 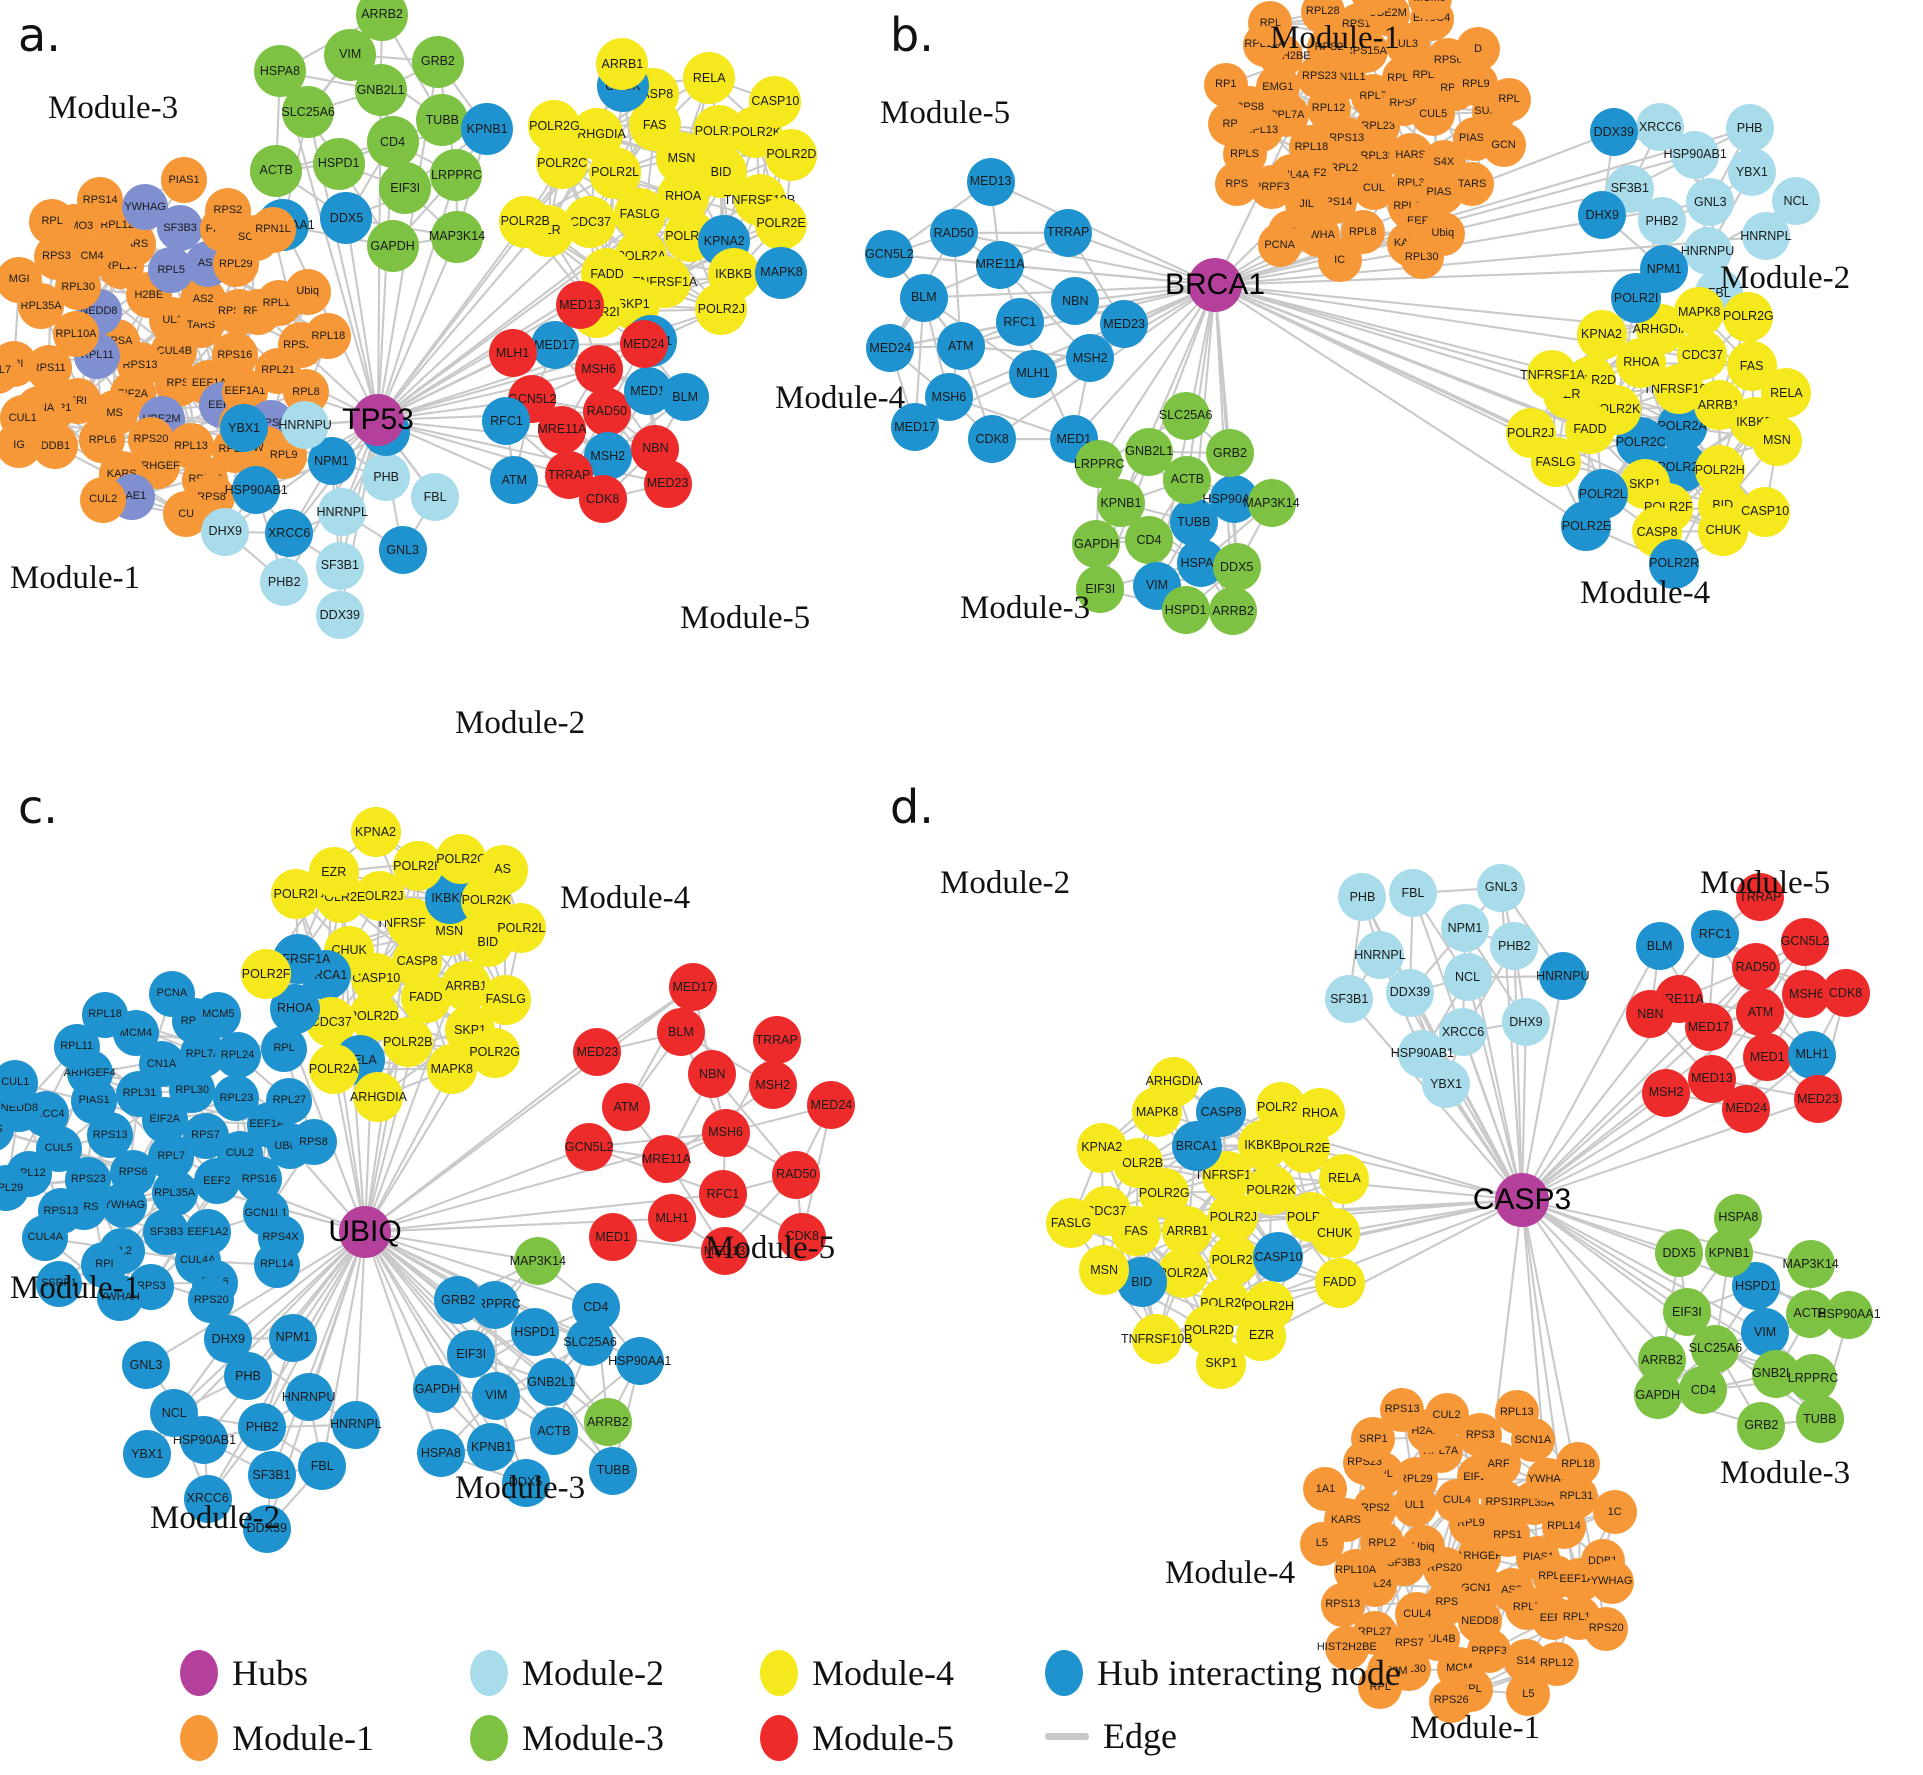 What do you see at coordinates (339, 565) in the screenshot?
I see `network-node: SF3B1` at bounding box center [339, 565].